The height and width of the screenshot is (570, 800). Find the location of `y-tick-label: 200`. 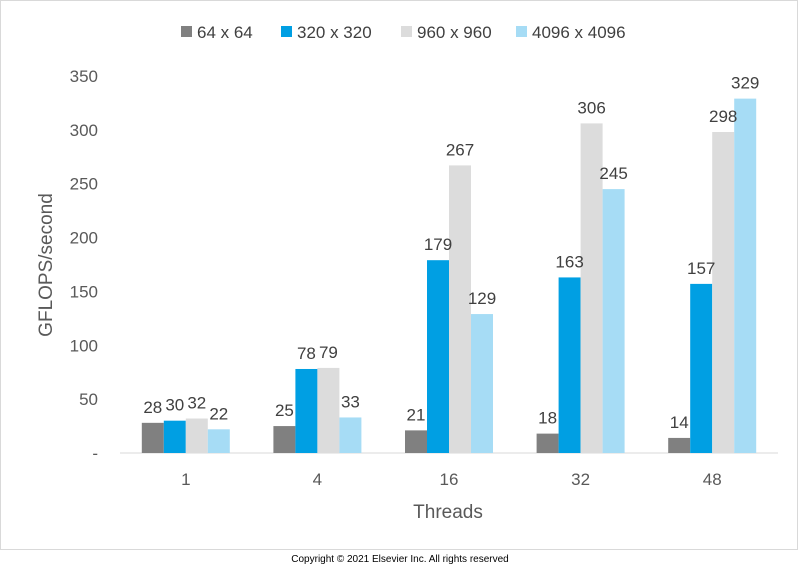

y-tick-label: 200 is located at coordinates (84, 238).